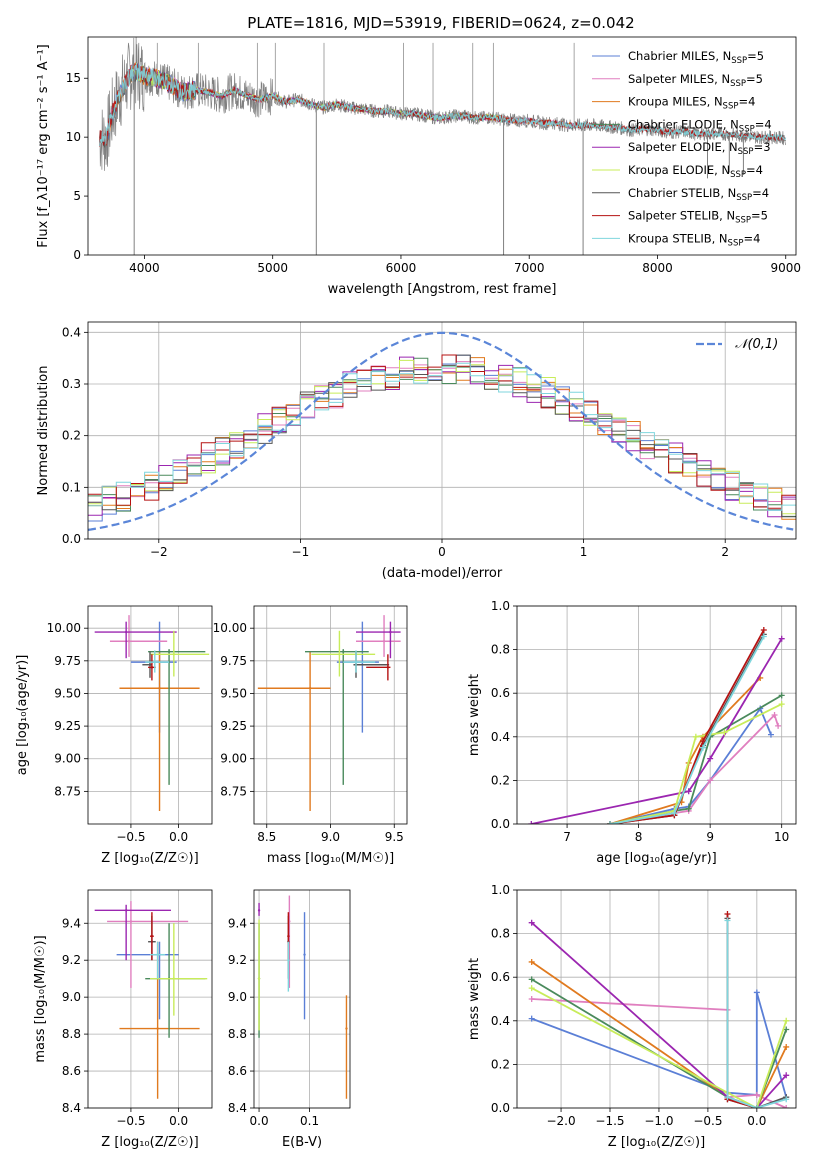  I want to click on age_vs_Z-xlabel: Z [log₁₀(Z/Z☉)], so click(149, 858).